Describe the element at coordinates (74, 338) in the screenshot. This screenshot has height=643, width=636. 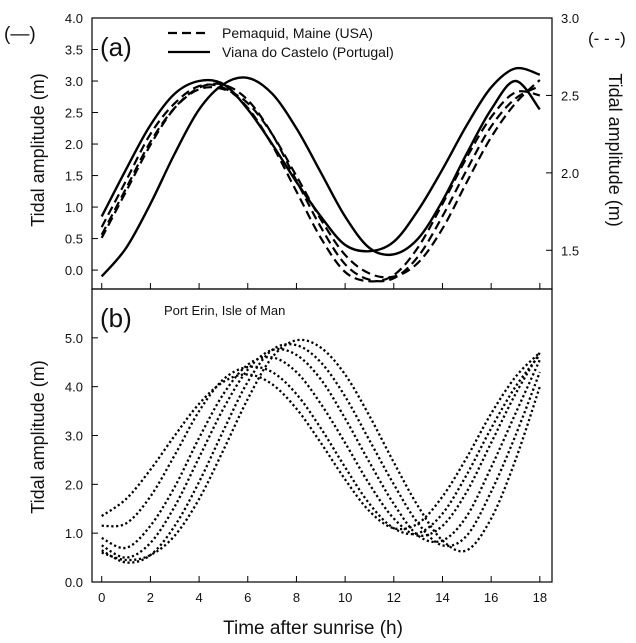
I see `panel-b-y-tick-label: 5.0` at that location.